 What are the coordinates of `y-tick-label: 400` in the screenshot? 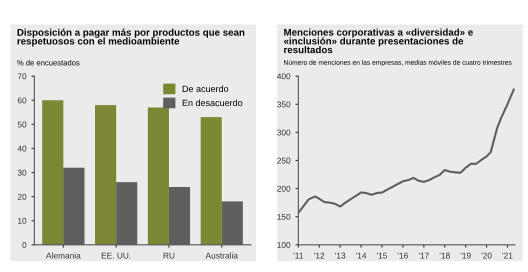 It's located at (283, 76).